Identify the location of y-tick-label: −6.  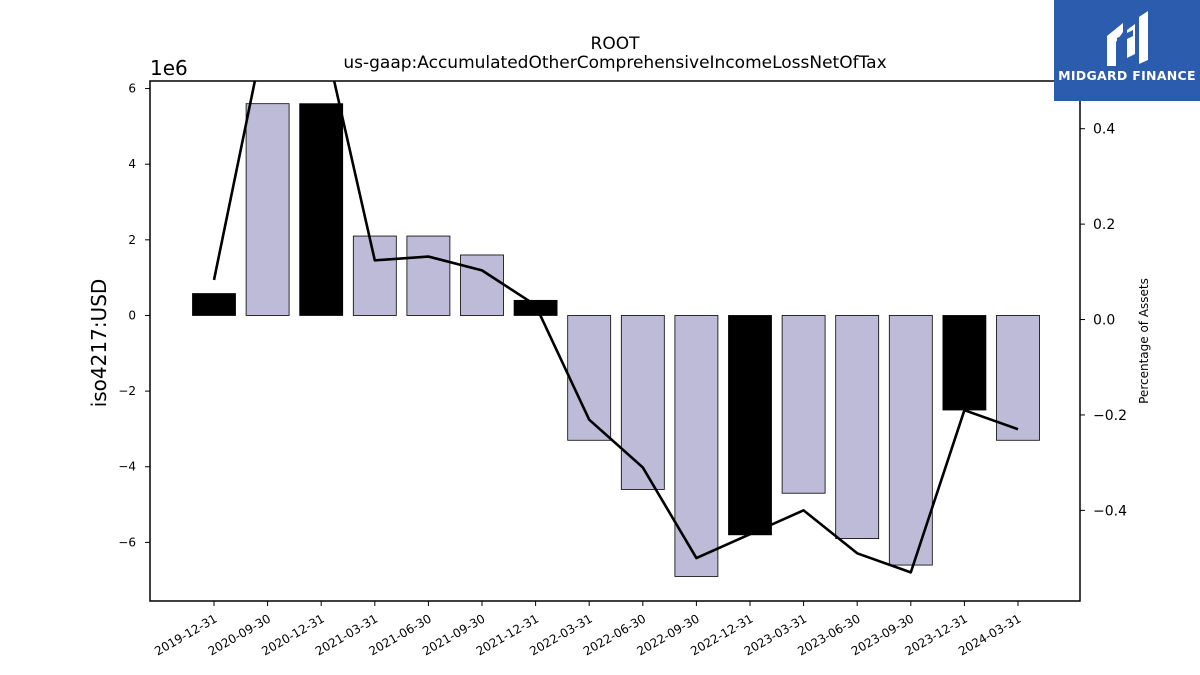
(127, 542).